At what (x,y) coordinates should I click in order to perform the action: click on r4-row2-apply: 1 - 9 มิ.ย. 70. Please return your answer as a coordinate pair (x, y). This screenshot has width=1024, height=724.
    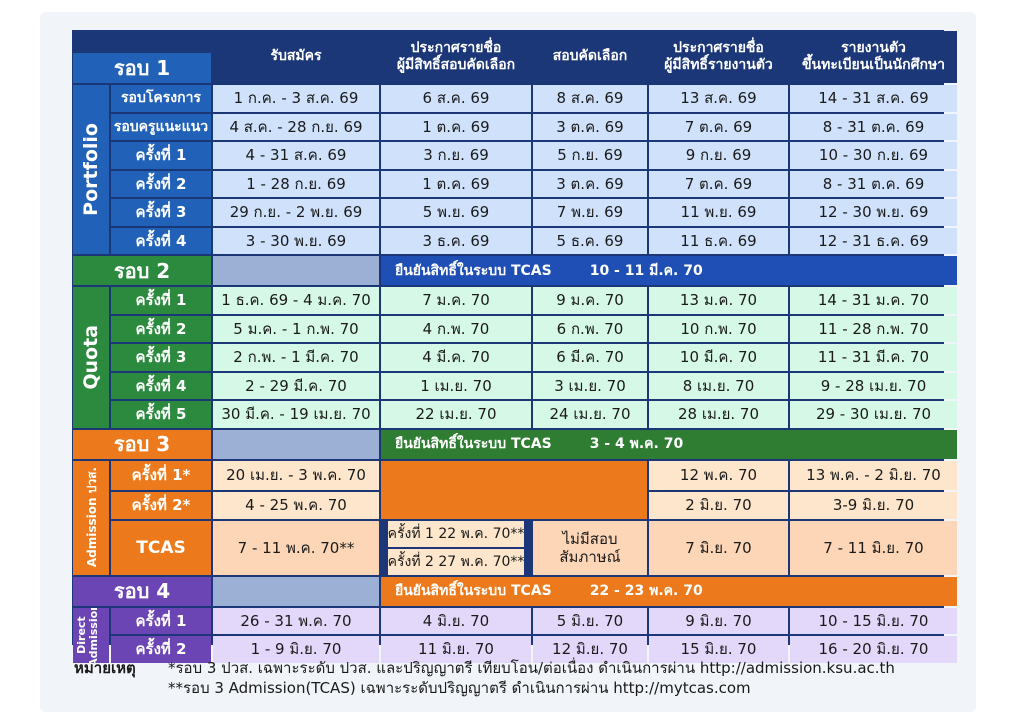
    Looking at the image, I should click on (296, 649).